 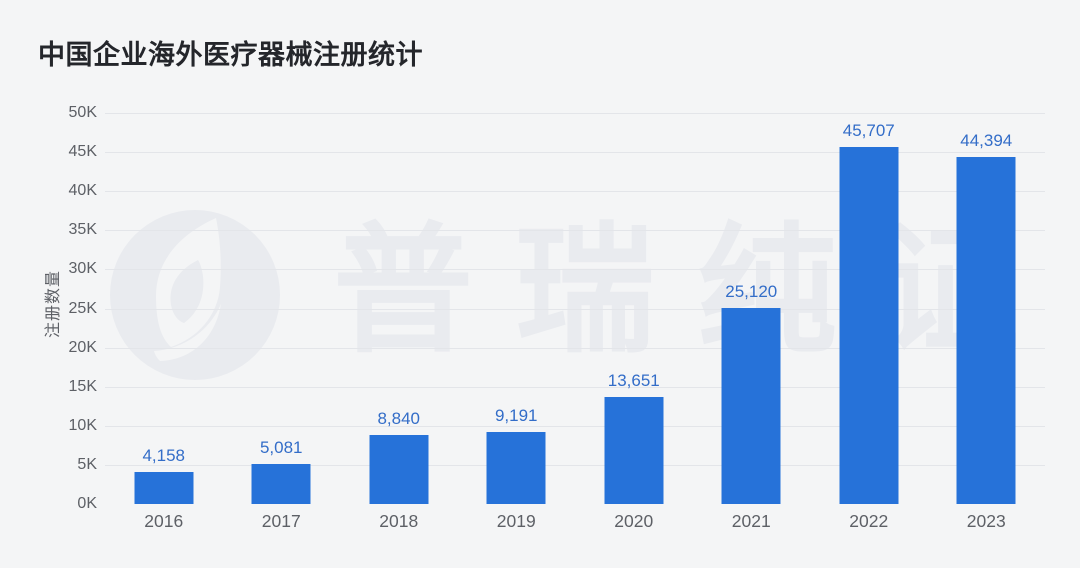 I want to click on bar-column: 13,651, so click(x=634, y=308).